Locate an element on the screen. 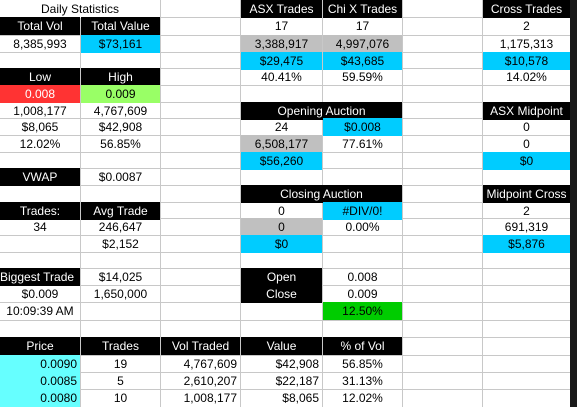 The width and height of the screenshot is (577, 407). midpoint-cross-title: Midpoint Cross is located at coordinates (526, 194).